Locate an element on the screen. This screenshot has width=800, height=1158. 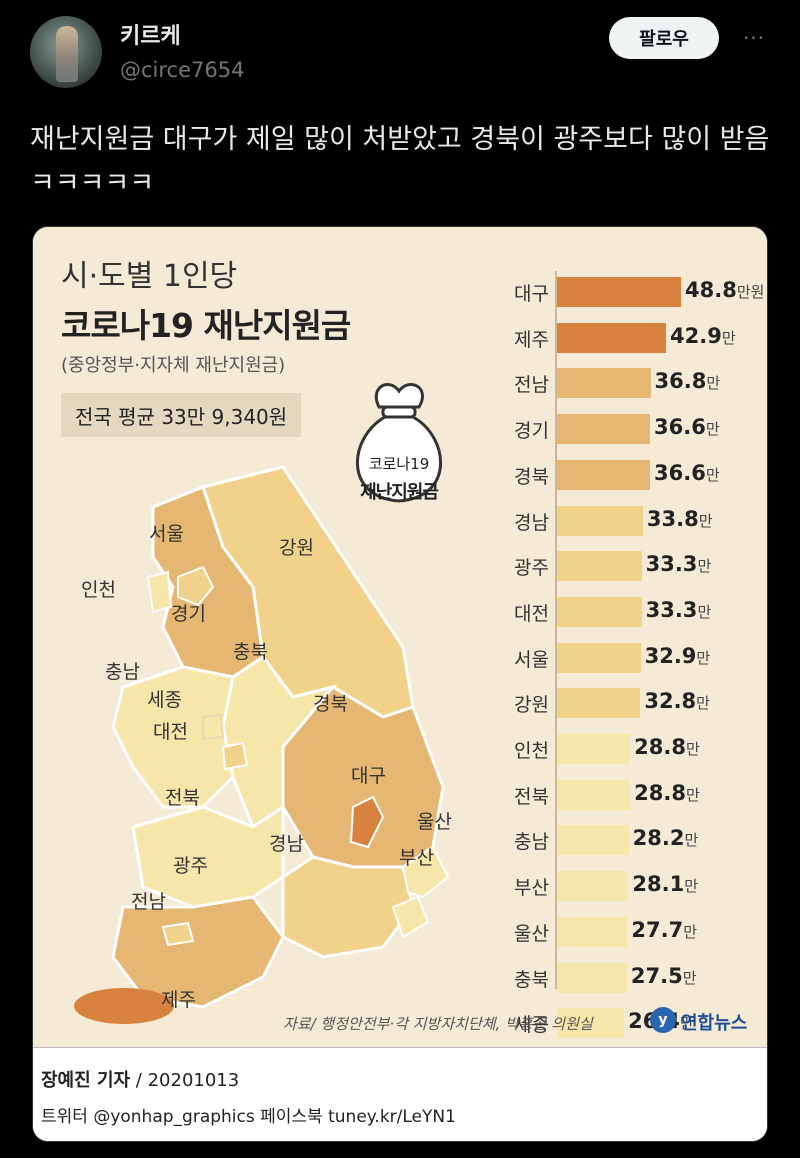
bar-label: 경북 is located at coordinates (531, 476).